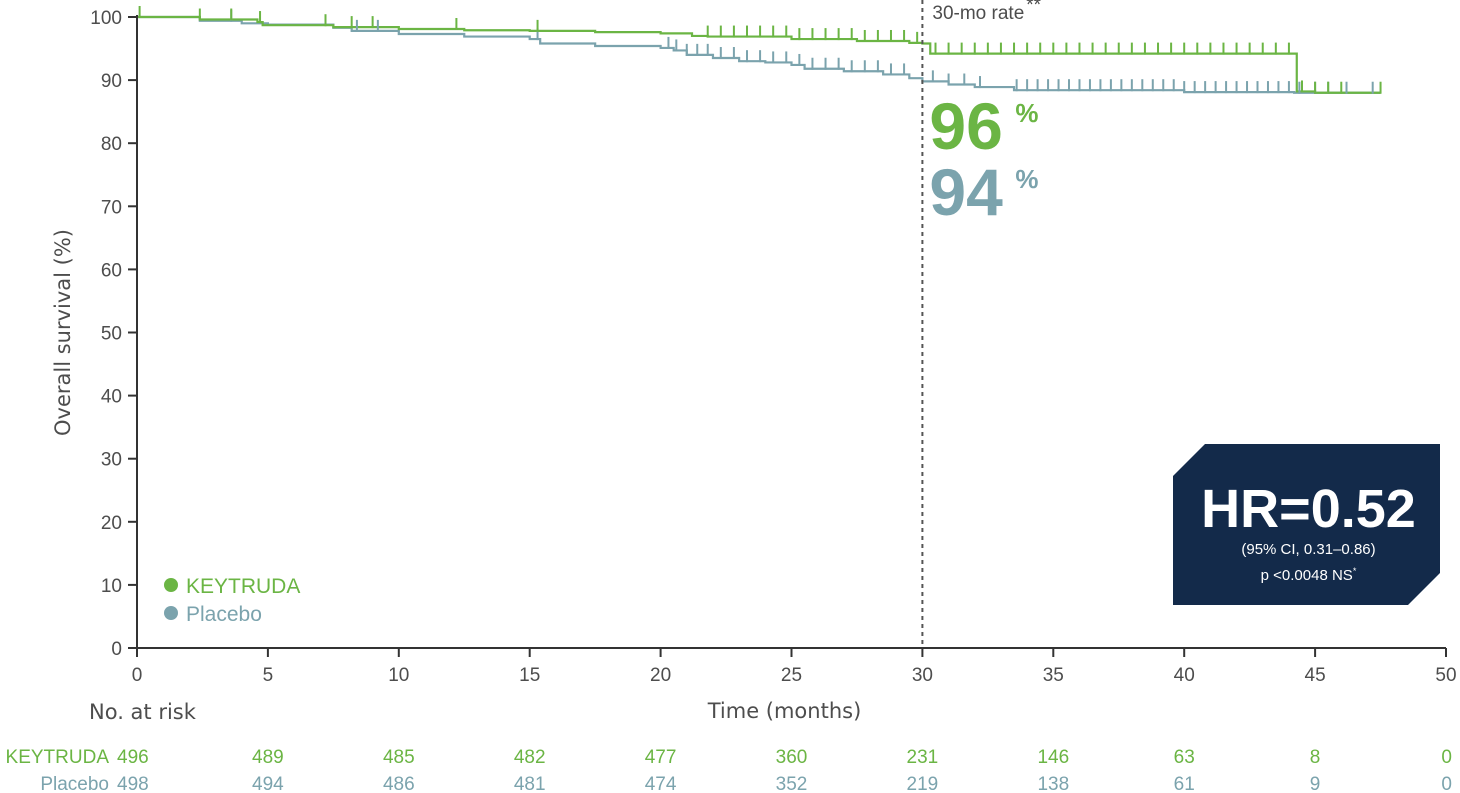  What do you see at coordinates (63, 332) in the screenshot?
I see `y-axis-title: Overall survival (%)` at bounding box center [63, 332].